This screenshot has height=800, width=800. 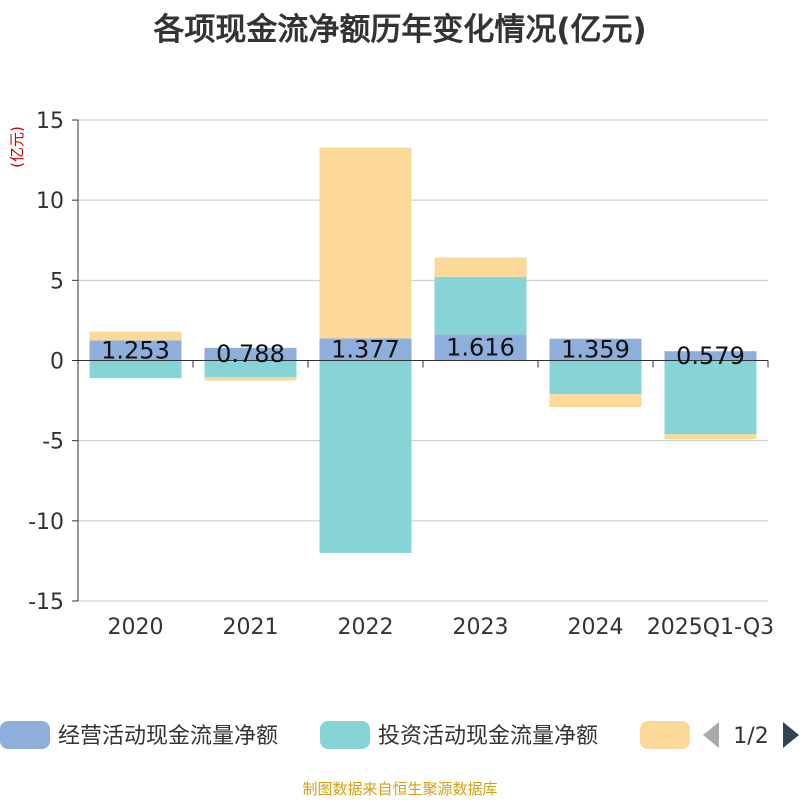 What do you see at coordinates (345, 735) in the screenshot?
I see `legend-swatch-investing` at bounding box center [345, 735].